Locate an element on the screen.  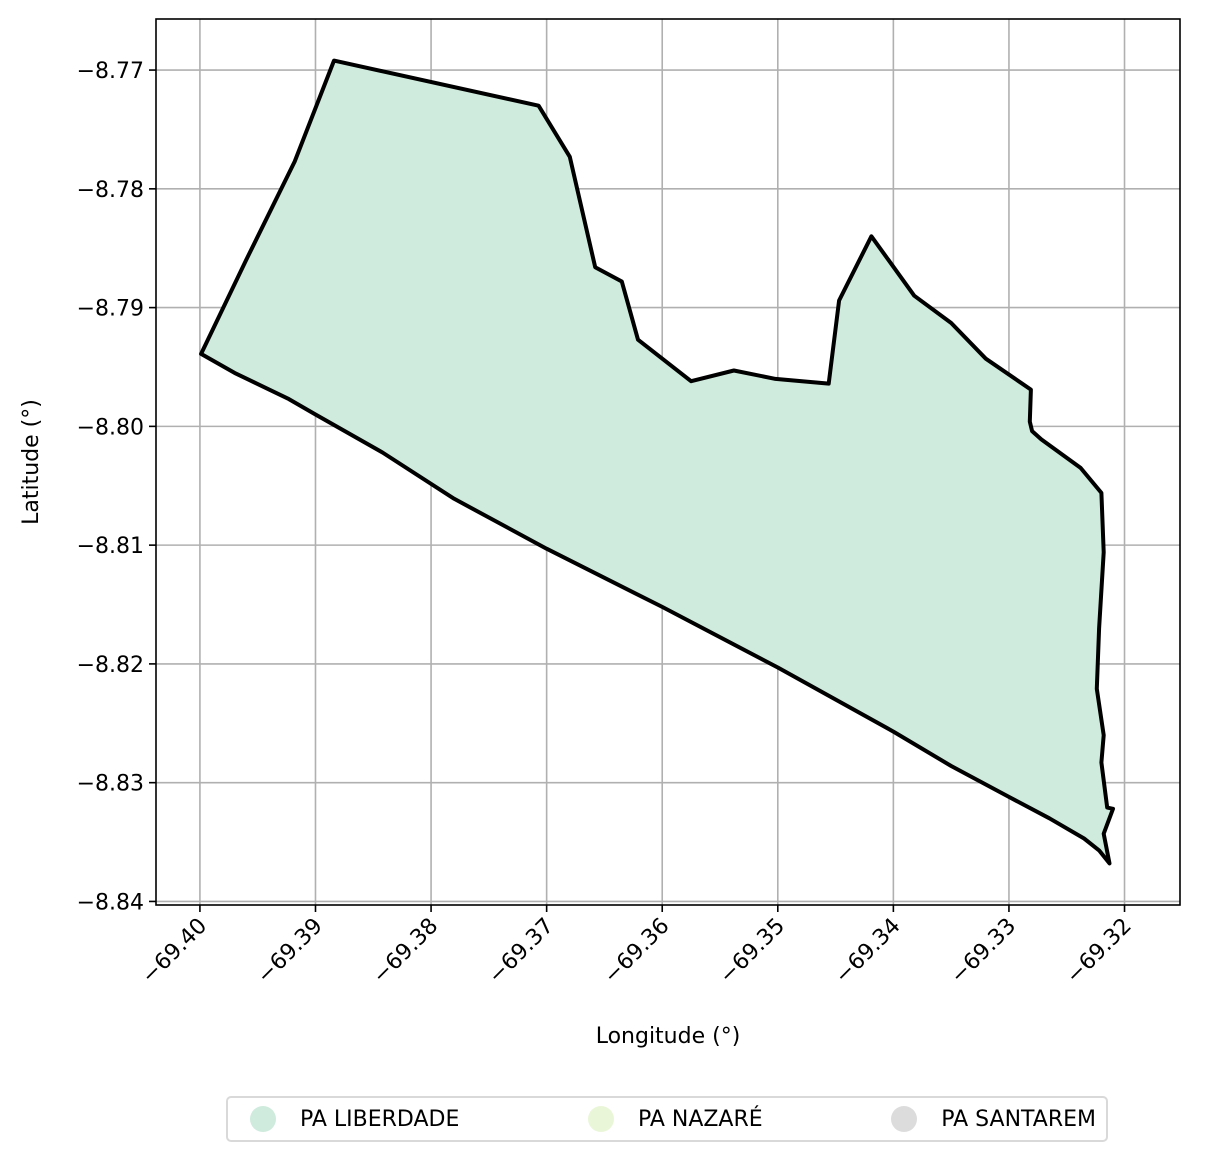
x-tick-label: −69.38 is located at coordinates (405, 951).